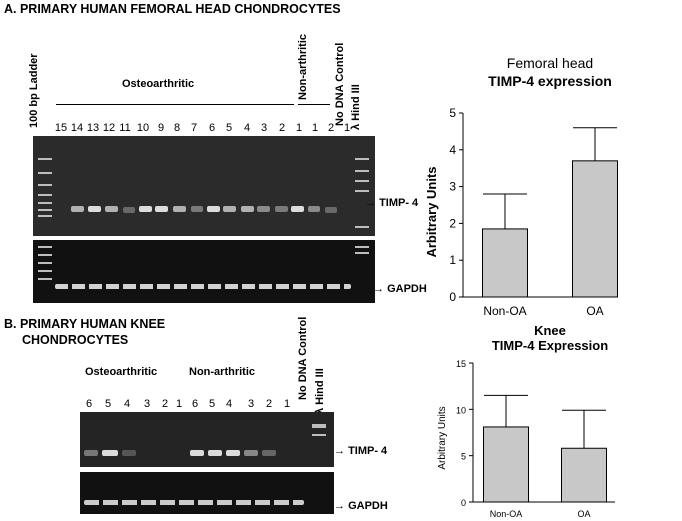 The image size is (682, 521). What do you see at coordinates (550, 63) in the screenshot?
I see `chart1-title: Femoral head` at bounding box center [550, 63].